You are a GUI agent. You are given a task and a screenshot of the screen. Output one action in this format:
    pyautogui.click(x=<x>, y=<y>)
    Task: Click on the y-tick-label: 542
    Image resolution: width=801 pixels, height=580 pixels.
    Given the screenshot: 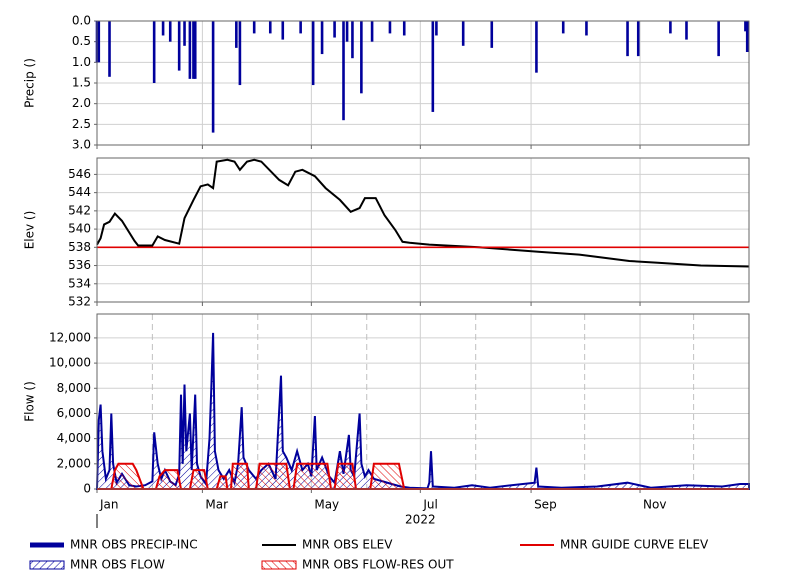 What is the action you would take?
    pyautogui.click(x=79, y=210)
    